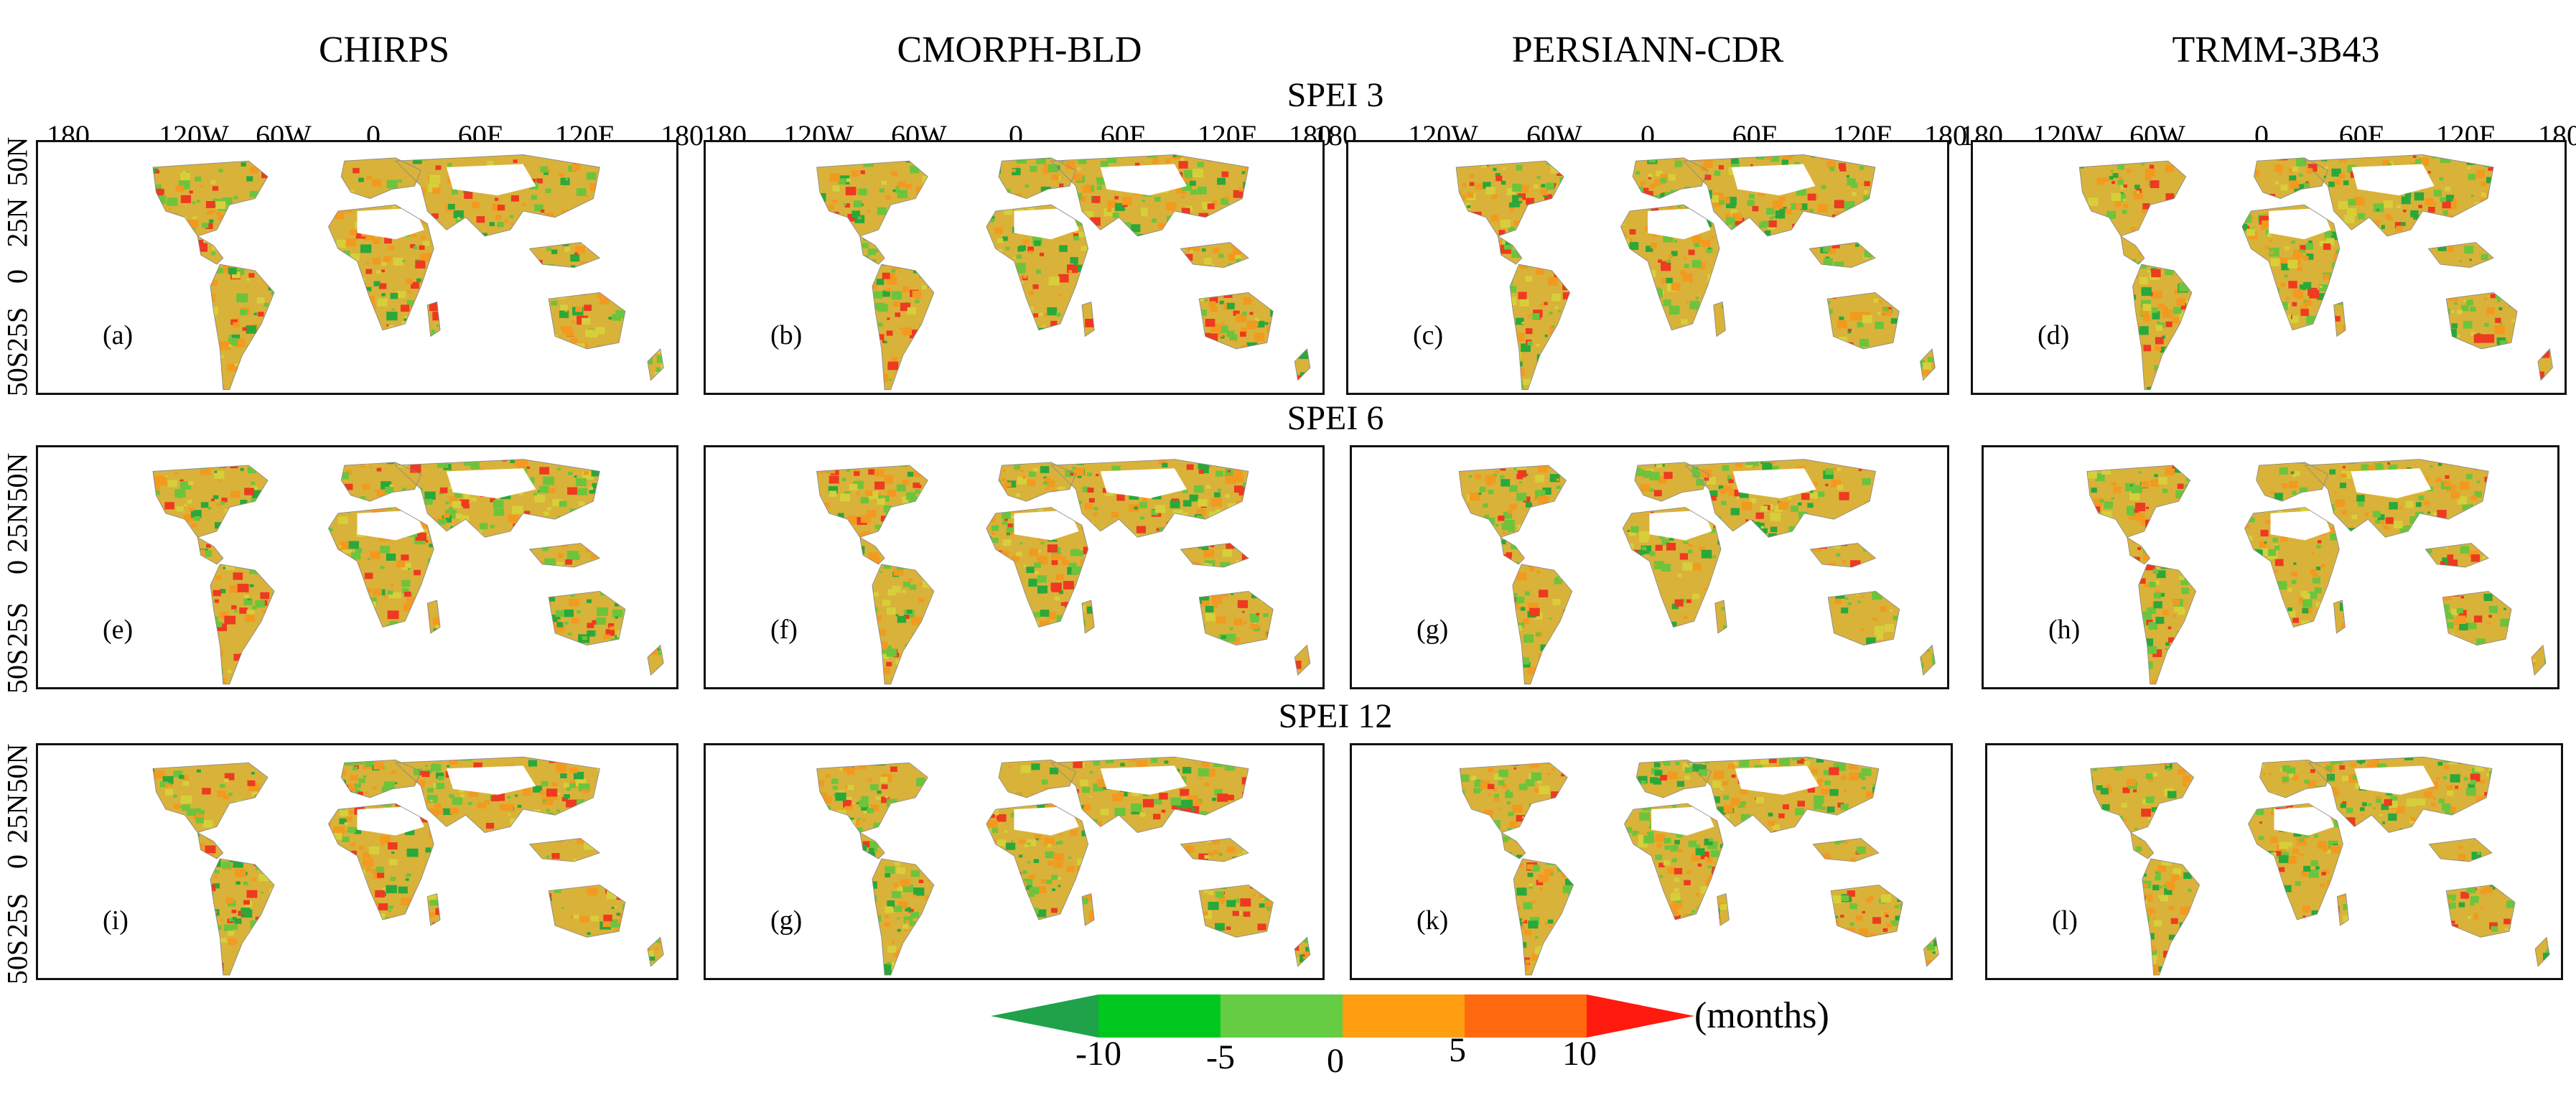  Describe the element at coordinates (1640, 1016) in the screenshot. I see `colorbar-max-arrow` at that location.